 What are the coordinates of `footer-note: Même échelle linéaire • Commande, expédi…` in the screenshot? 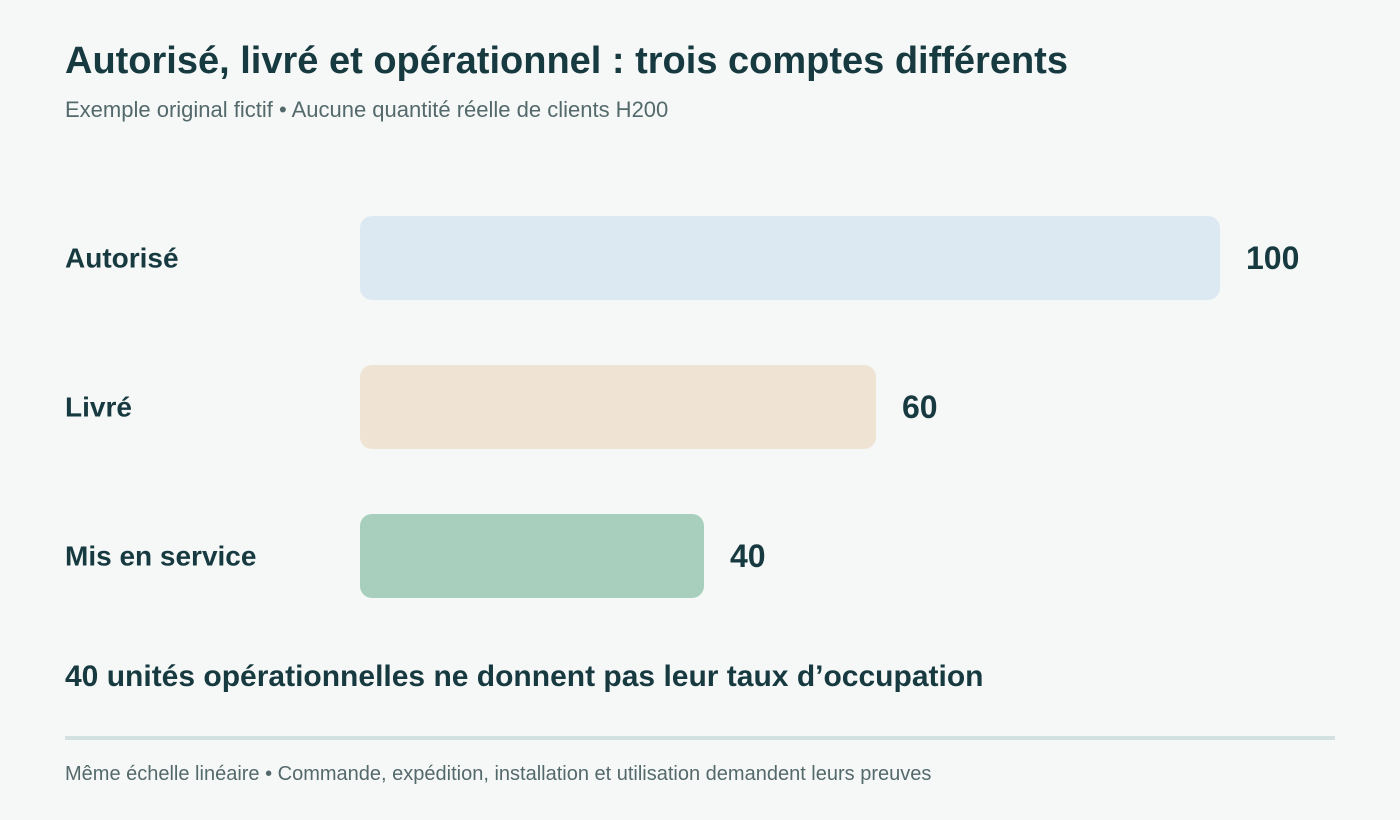 It's located at (498, 774).